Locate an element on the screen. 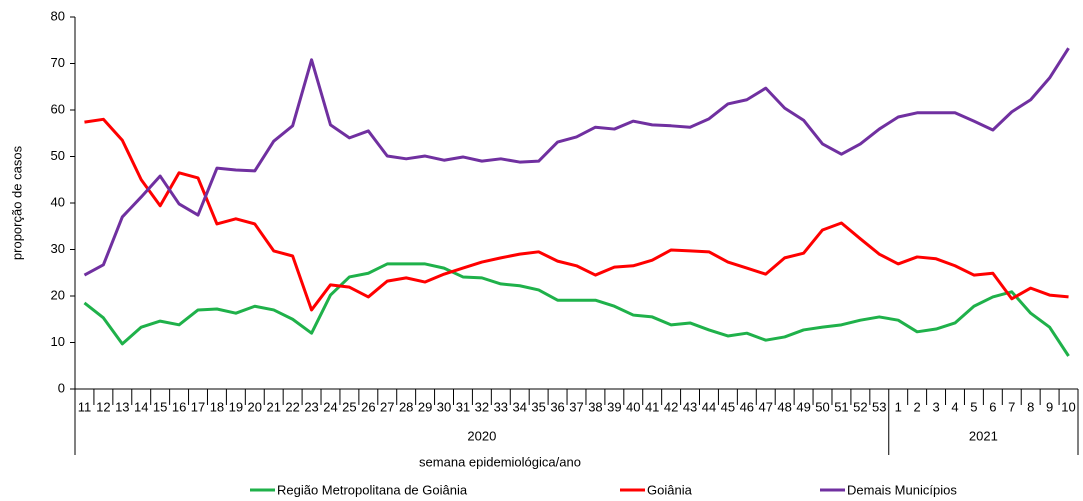 The height and width of the screenshot is (501, 1083). x-tick-label: 53 is located at coordinates (879, 406).